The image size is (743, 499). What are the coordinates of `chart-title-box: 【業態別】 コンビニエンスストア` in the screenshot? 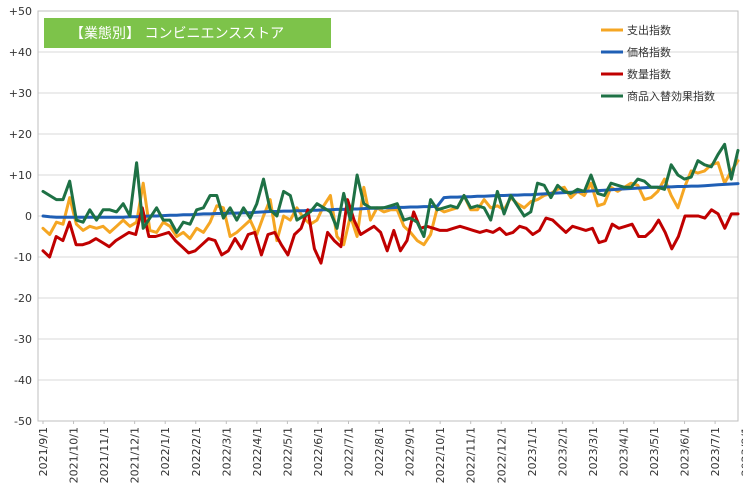 It's located at (187, 33).